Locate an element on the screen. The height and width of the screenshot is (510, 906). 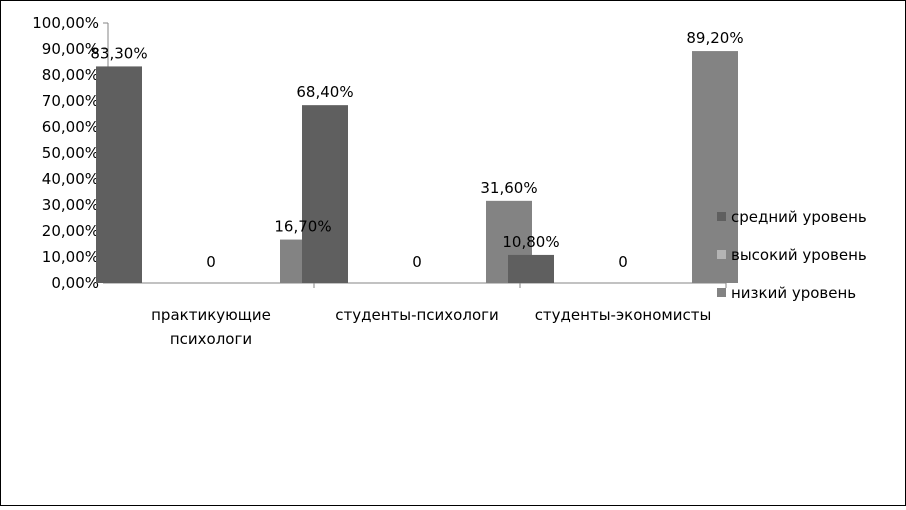
x-category-label: студенты-экономисты is located at coordinates (623, 315).